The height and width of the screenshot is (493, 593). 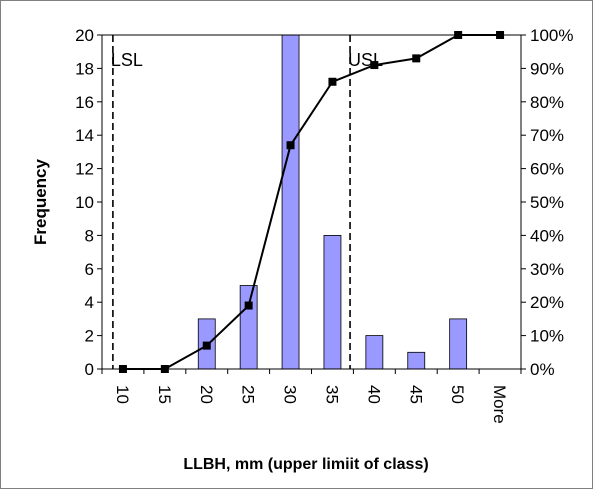 I want to click on y2-tick-label: 80%, so click(x=547, y=102).